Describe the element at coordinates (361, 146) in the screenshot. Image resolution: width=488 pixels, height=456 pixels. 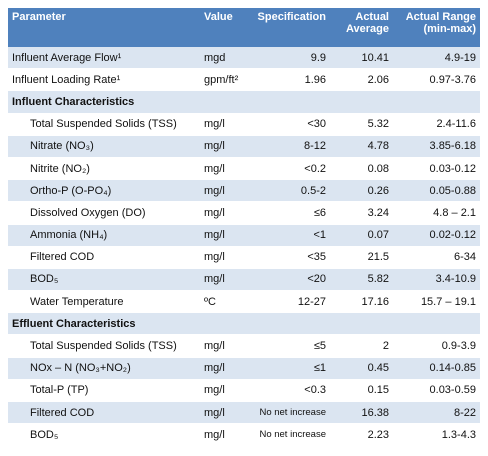
I see `table-cell: 4.78` at that location.